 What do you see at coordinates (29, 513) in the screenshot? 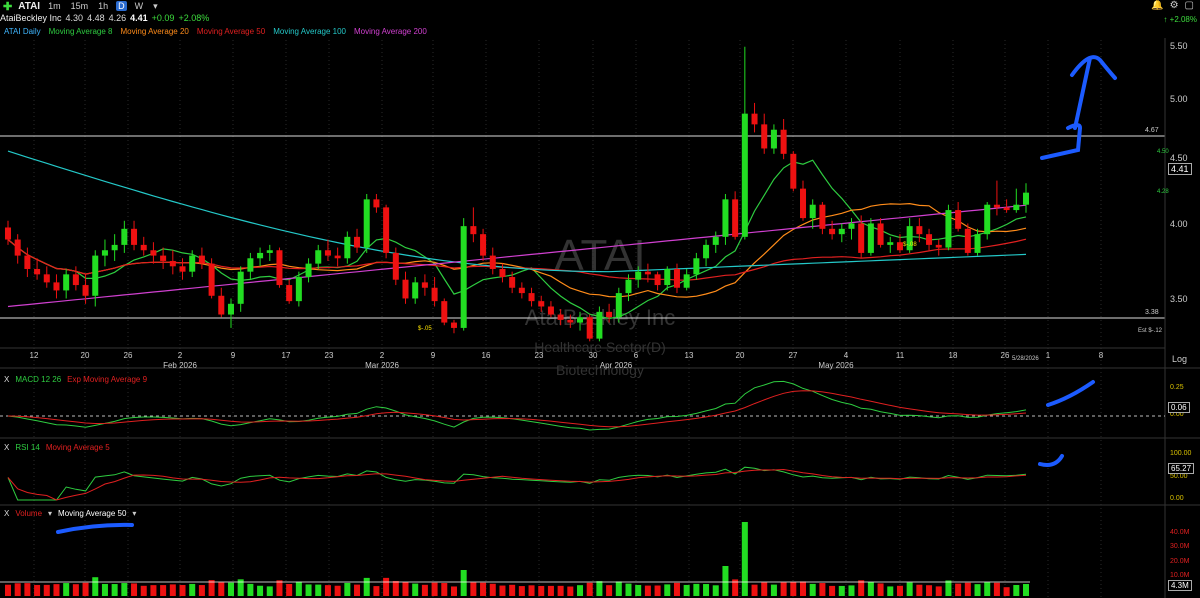
I see `volume-label: Volume` at bounding box center [29, 513].